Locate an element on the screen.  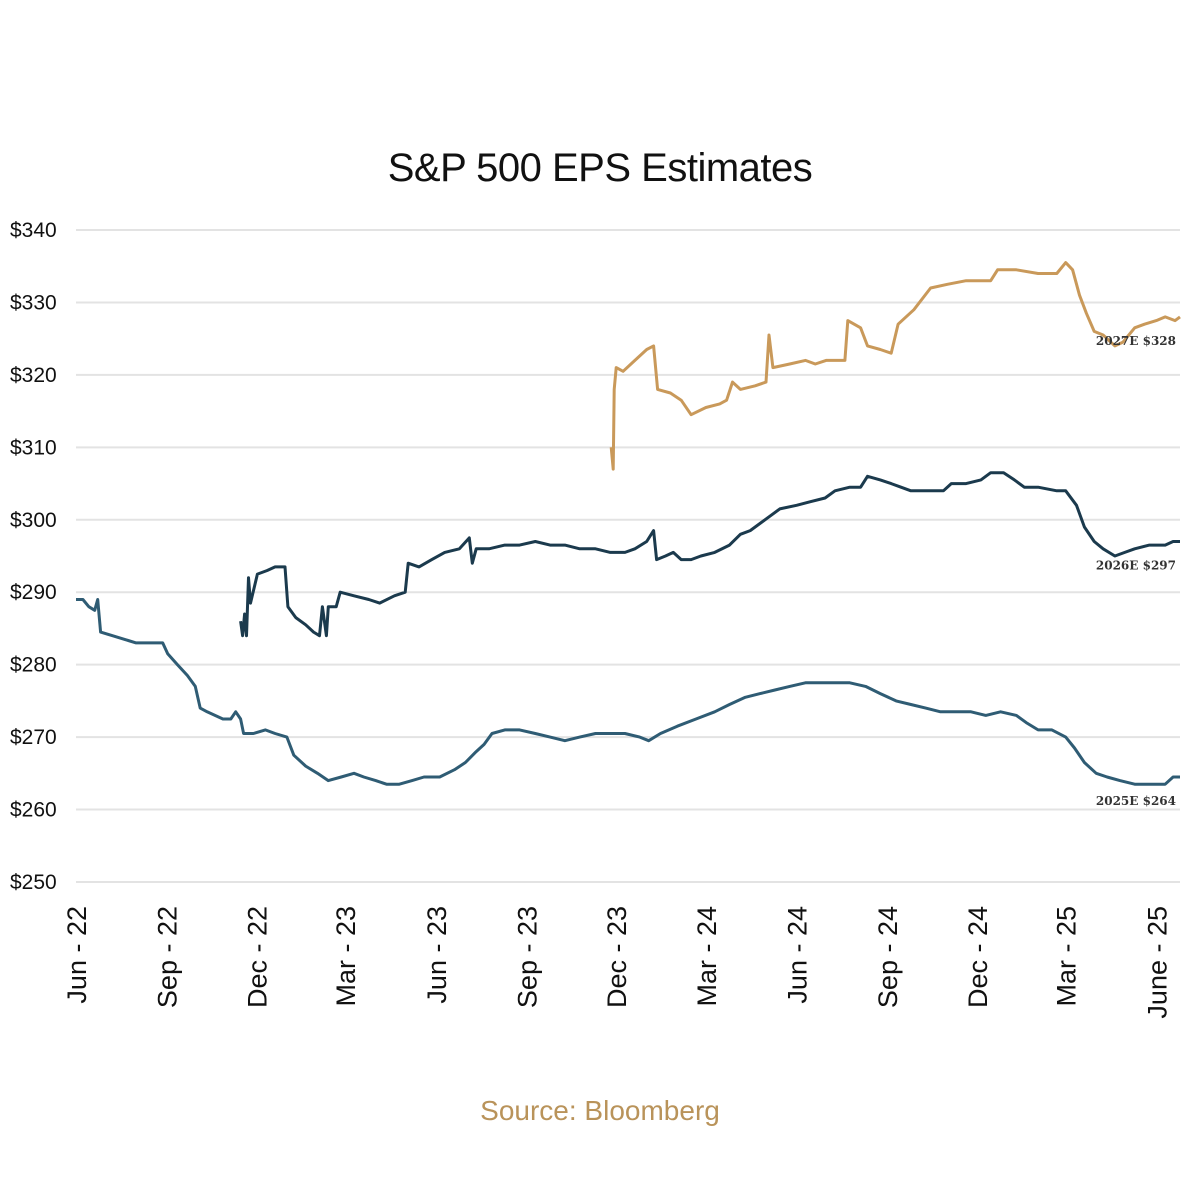
y-tick-label: $340 is located at coordinates (33, 230).